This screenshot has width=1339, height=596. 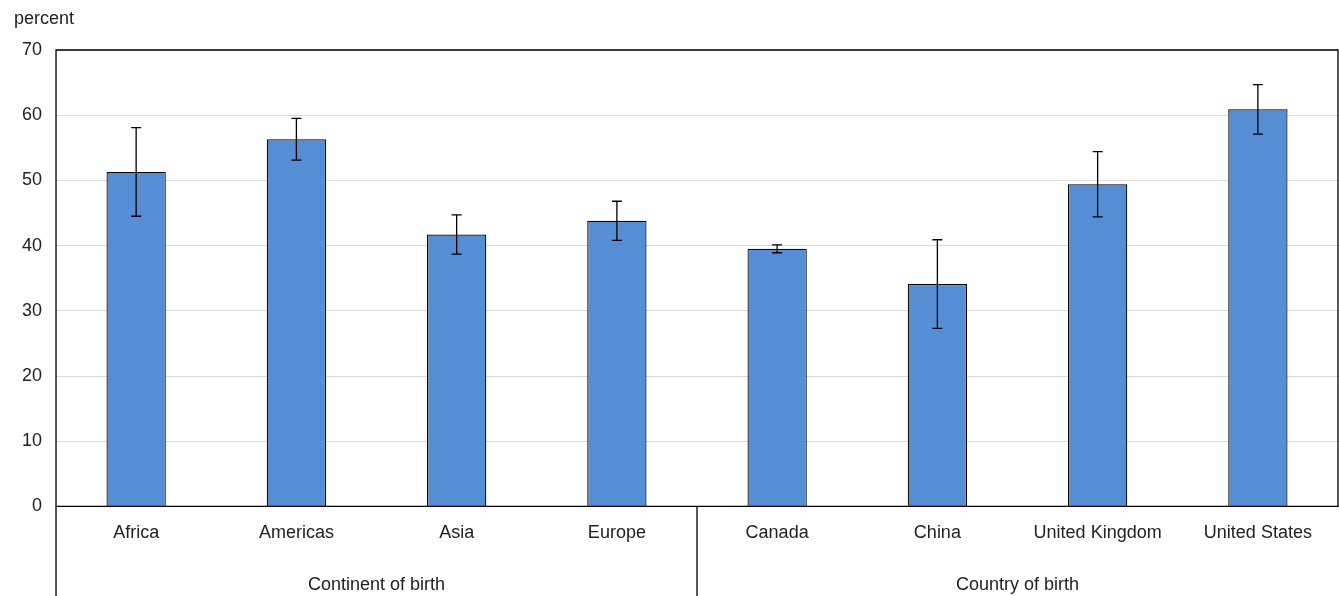 I want to click on y-axis-title: percent, so click(x=44, y=17).